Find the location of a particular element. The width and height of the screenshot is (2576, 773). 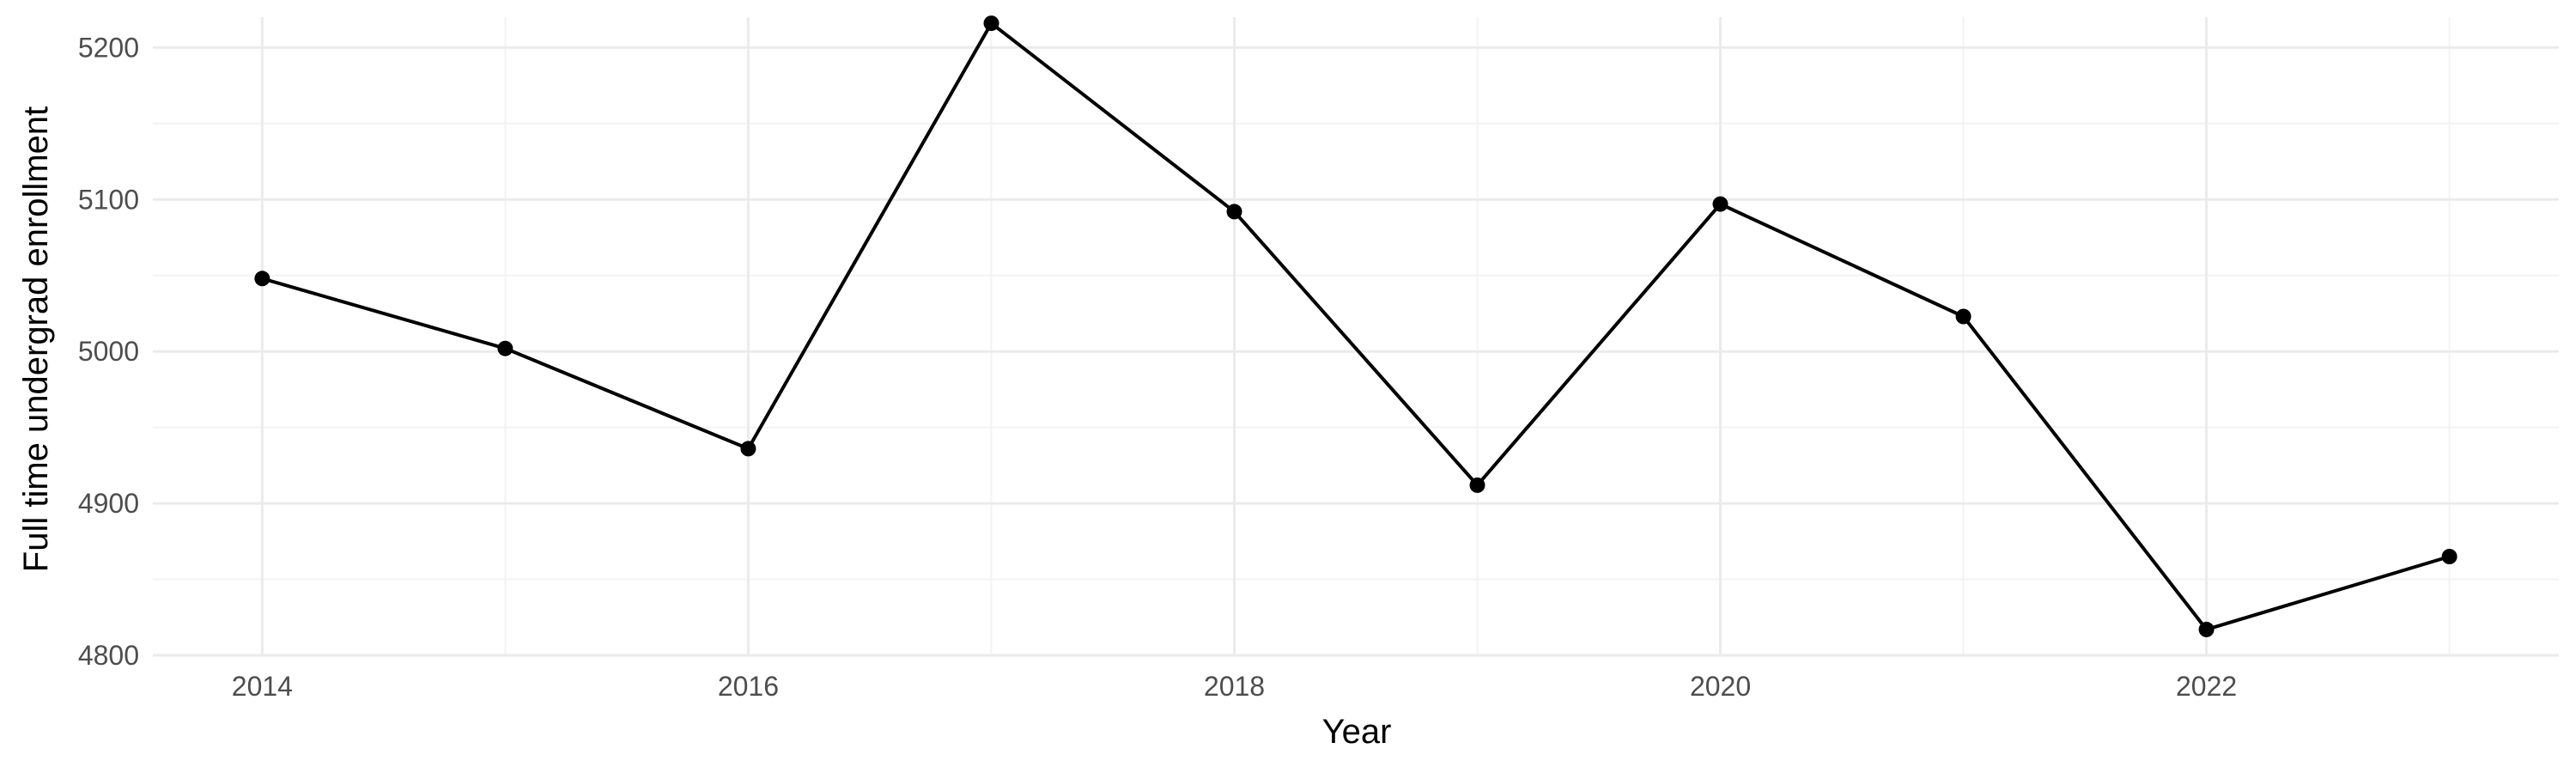

y-tick-label: 5100 is located at coordinates (109, 199).